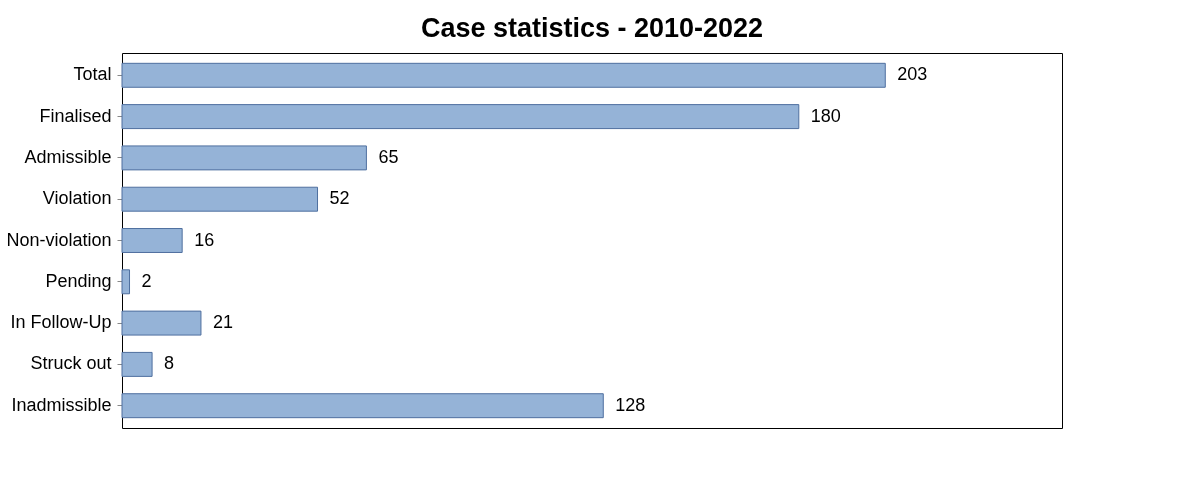 This screenshot has height=489, width=1199. I want to click on data-label: 65, so click(388, 156).